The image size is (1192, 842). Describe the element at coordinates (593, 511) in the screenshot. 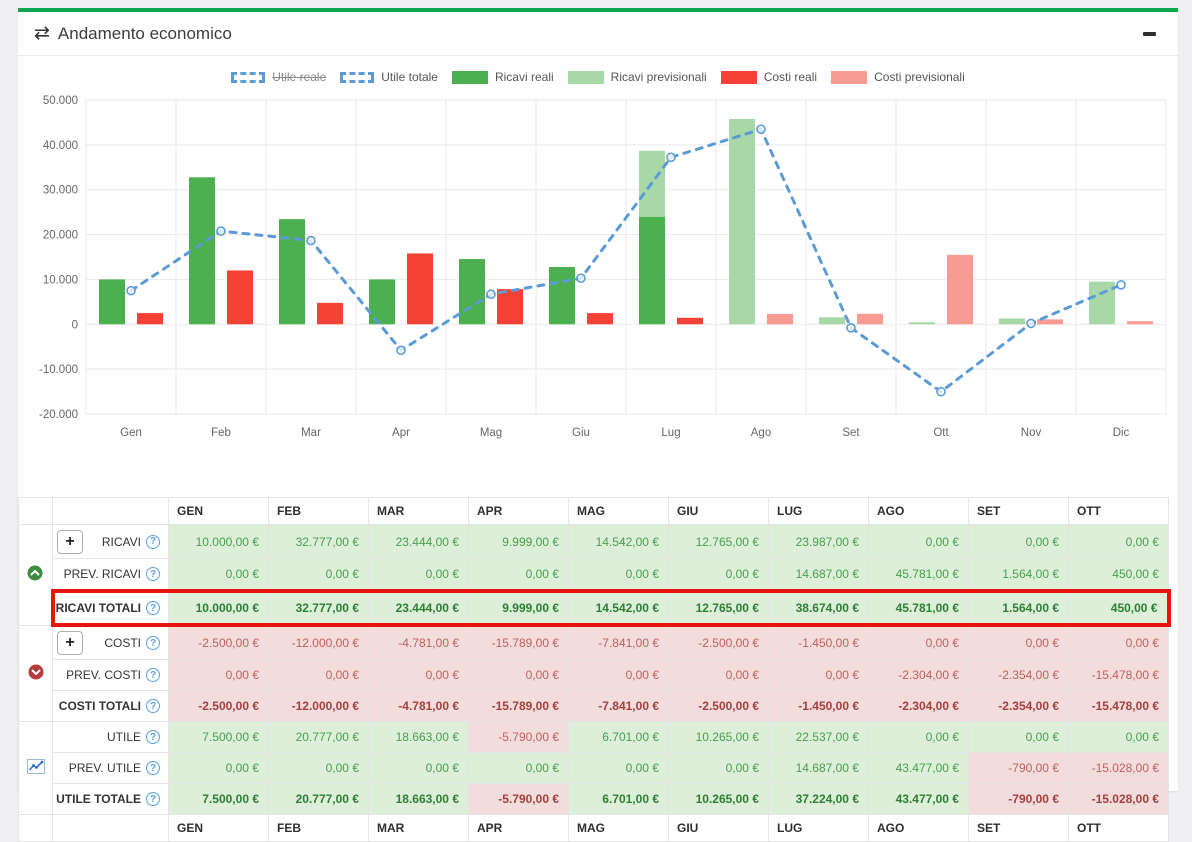

I see `table-header-row: GEN FEB MAR APR MAG GIU LUG AGO SET OTT` at that location.